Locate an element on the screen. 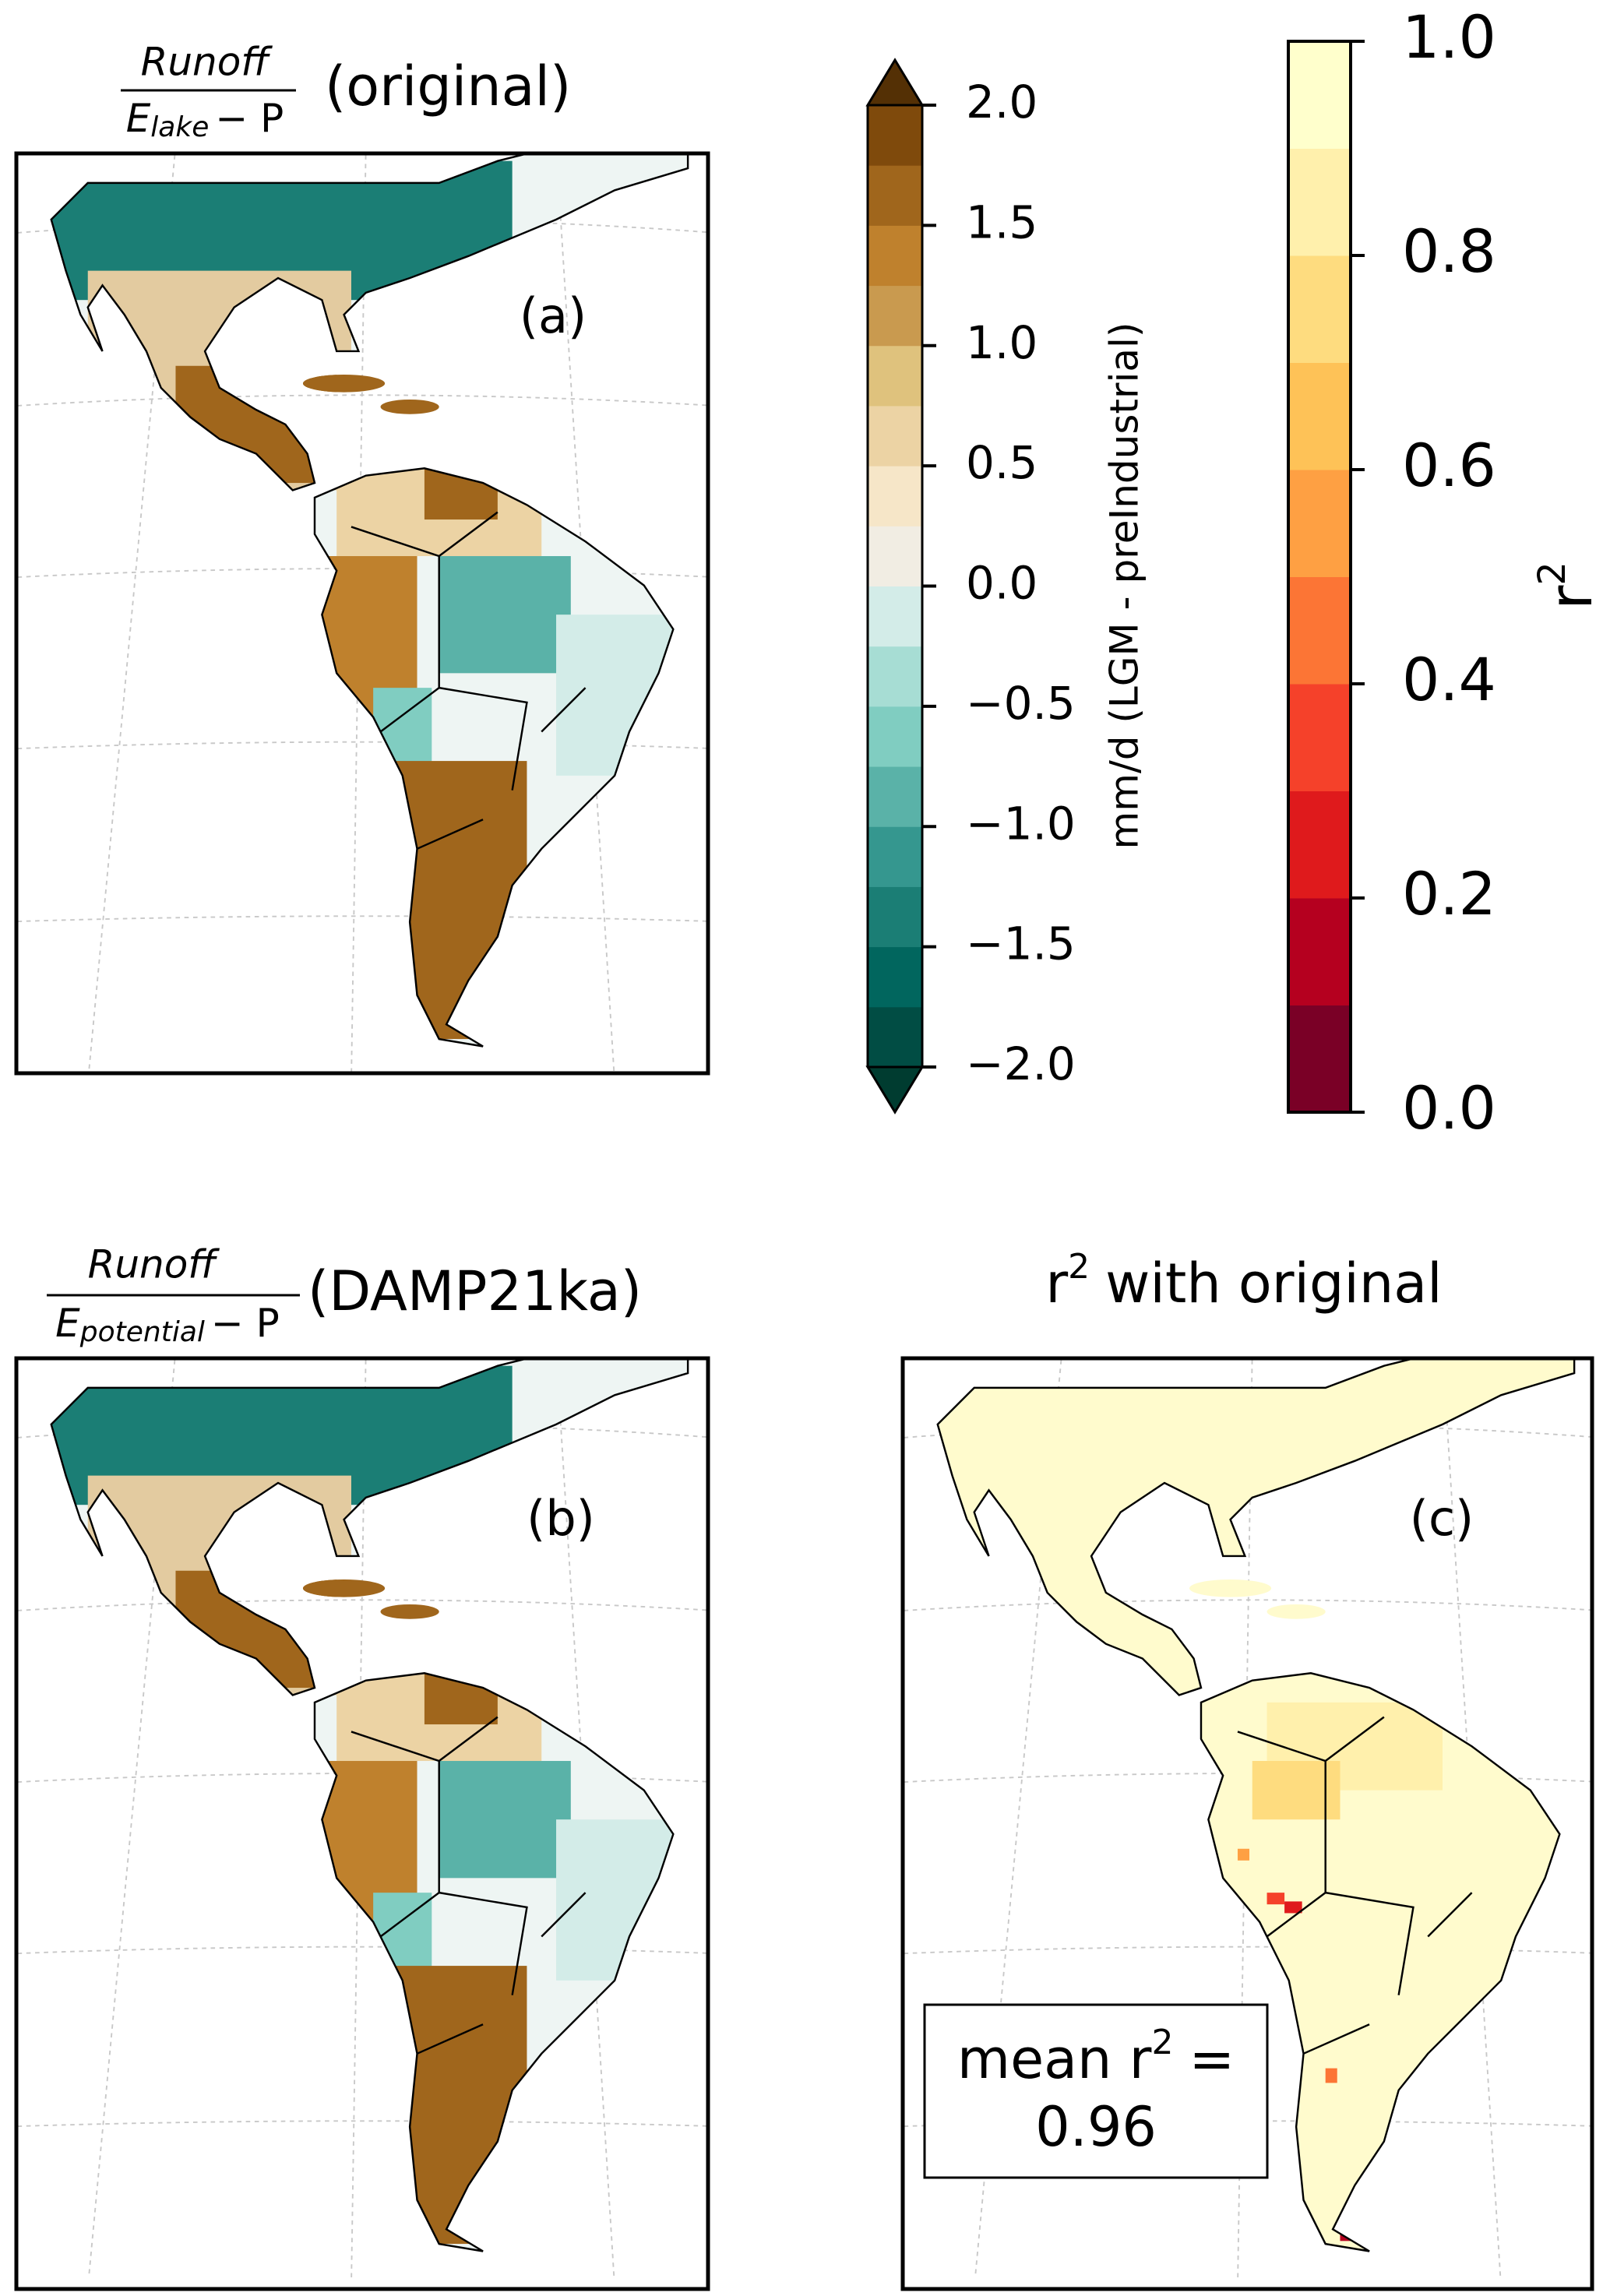 The height and width of the screenshot is (2296, 1610). title-sup: 2 is located at coordinates (1079, 1267).